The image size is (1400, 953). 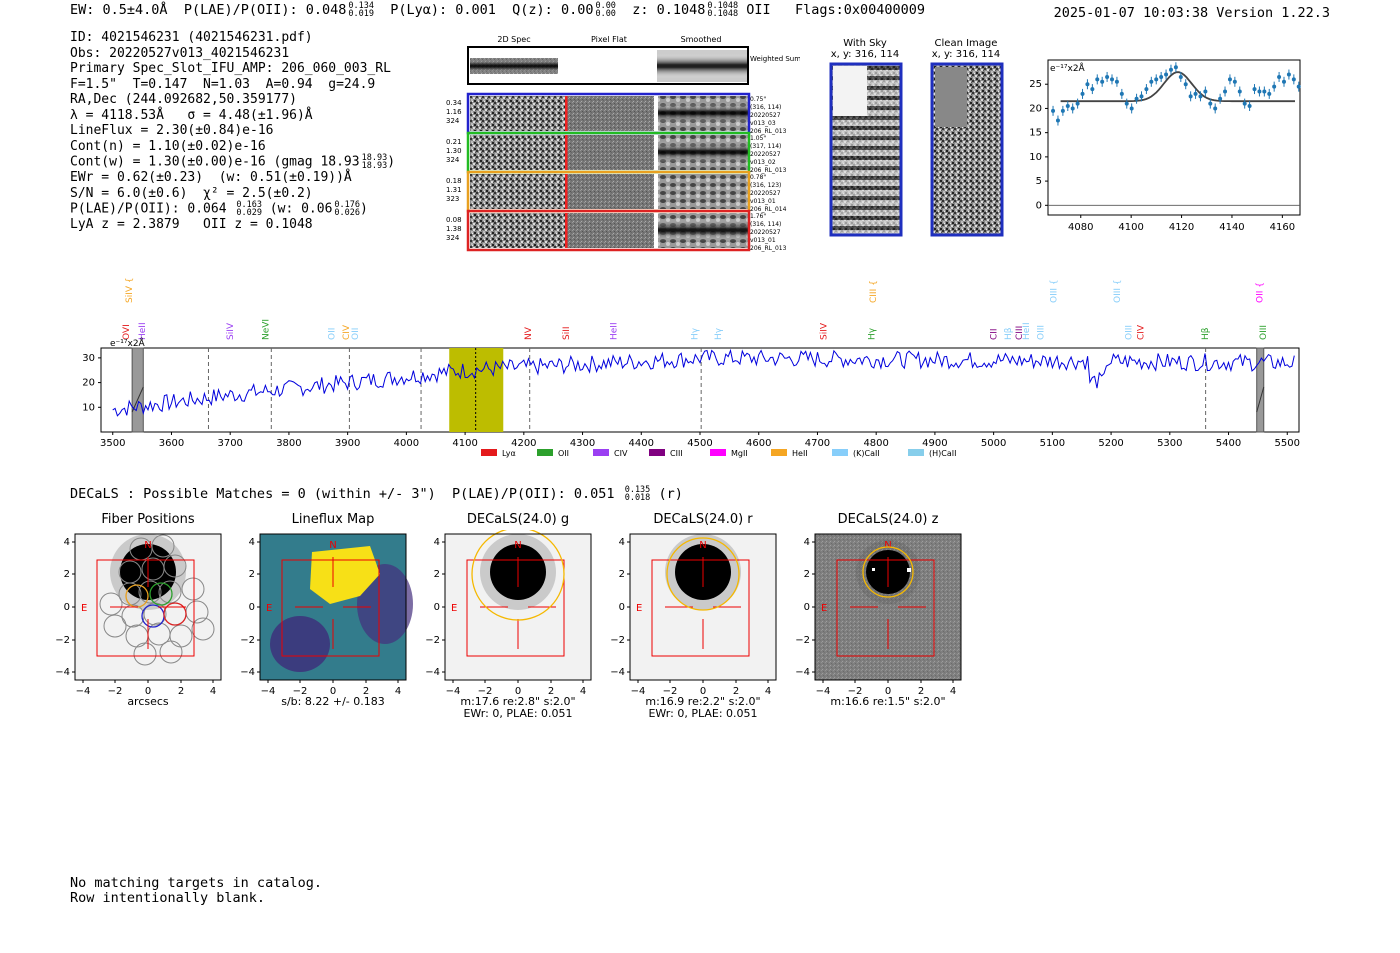 What do you see at coordinates (553, 10) in the screenshot?
I see `qz-value: Q(z): 0.00` at bounding box center [553, 10].